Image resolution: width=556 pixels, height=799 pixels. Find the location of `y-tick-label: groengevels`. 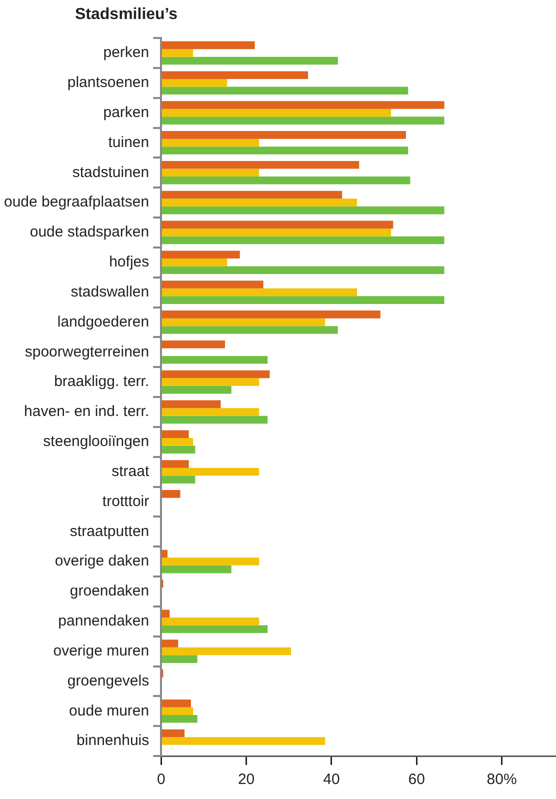

y-tick-label: groengevels is located at coordinates (108, 681).